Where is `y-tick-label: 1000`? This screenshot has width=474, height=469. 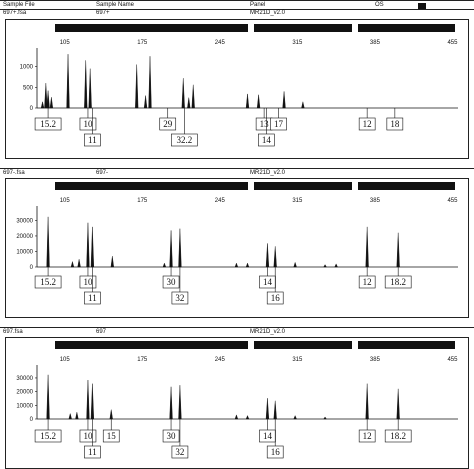
y-tick-label: 1000 is located at coordinates (27, 68).